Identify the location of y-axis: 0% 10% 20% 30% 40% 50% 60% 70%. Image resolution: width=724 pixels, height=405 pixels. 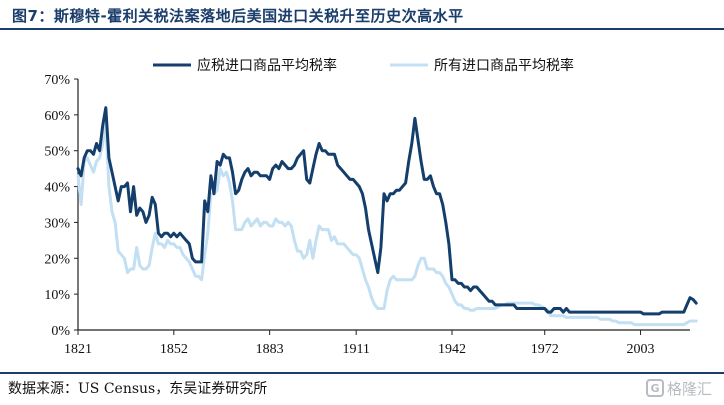
(61, 206).